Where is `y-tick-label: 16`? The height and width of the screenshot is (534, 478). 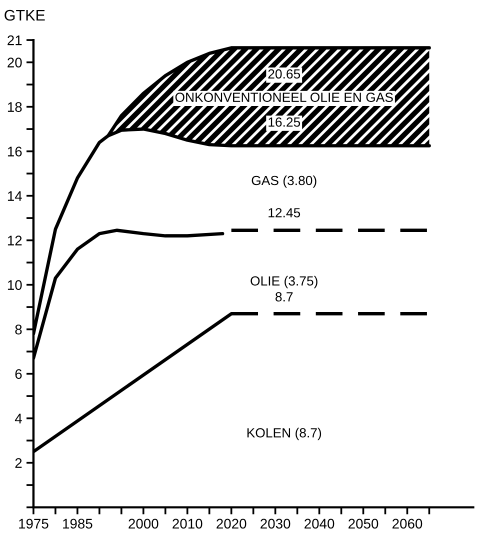 y-tick-label: 16 is located at coordinates (15, 151).